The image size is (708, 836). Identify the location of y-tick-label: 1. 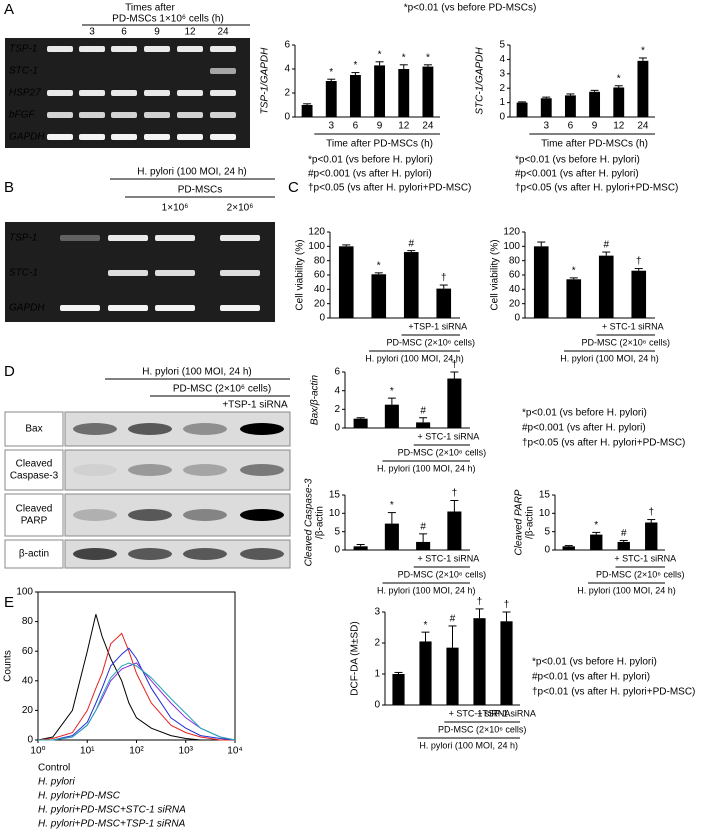
(377, 674).